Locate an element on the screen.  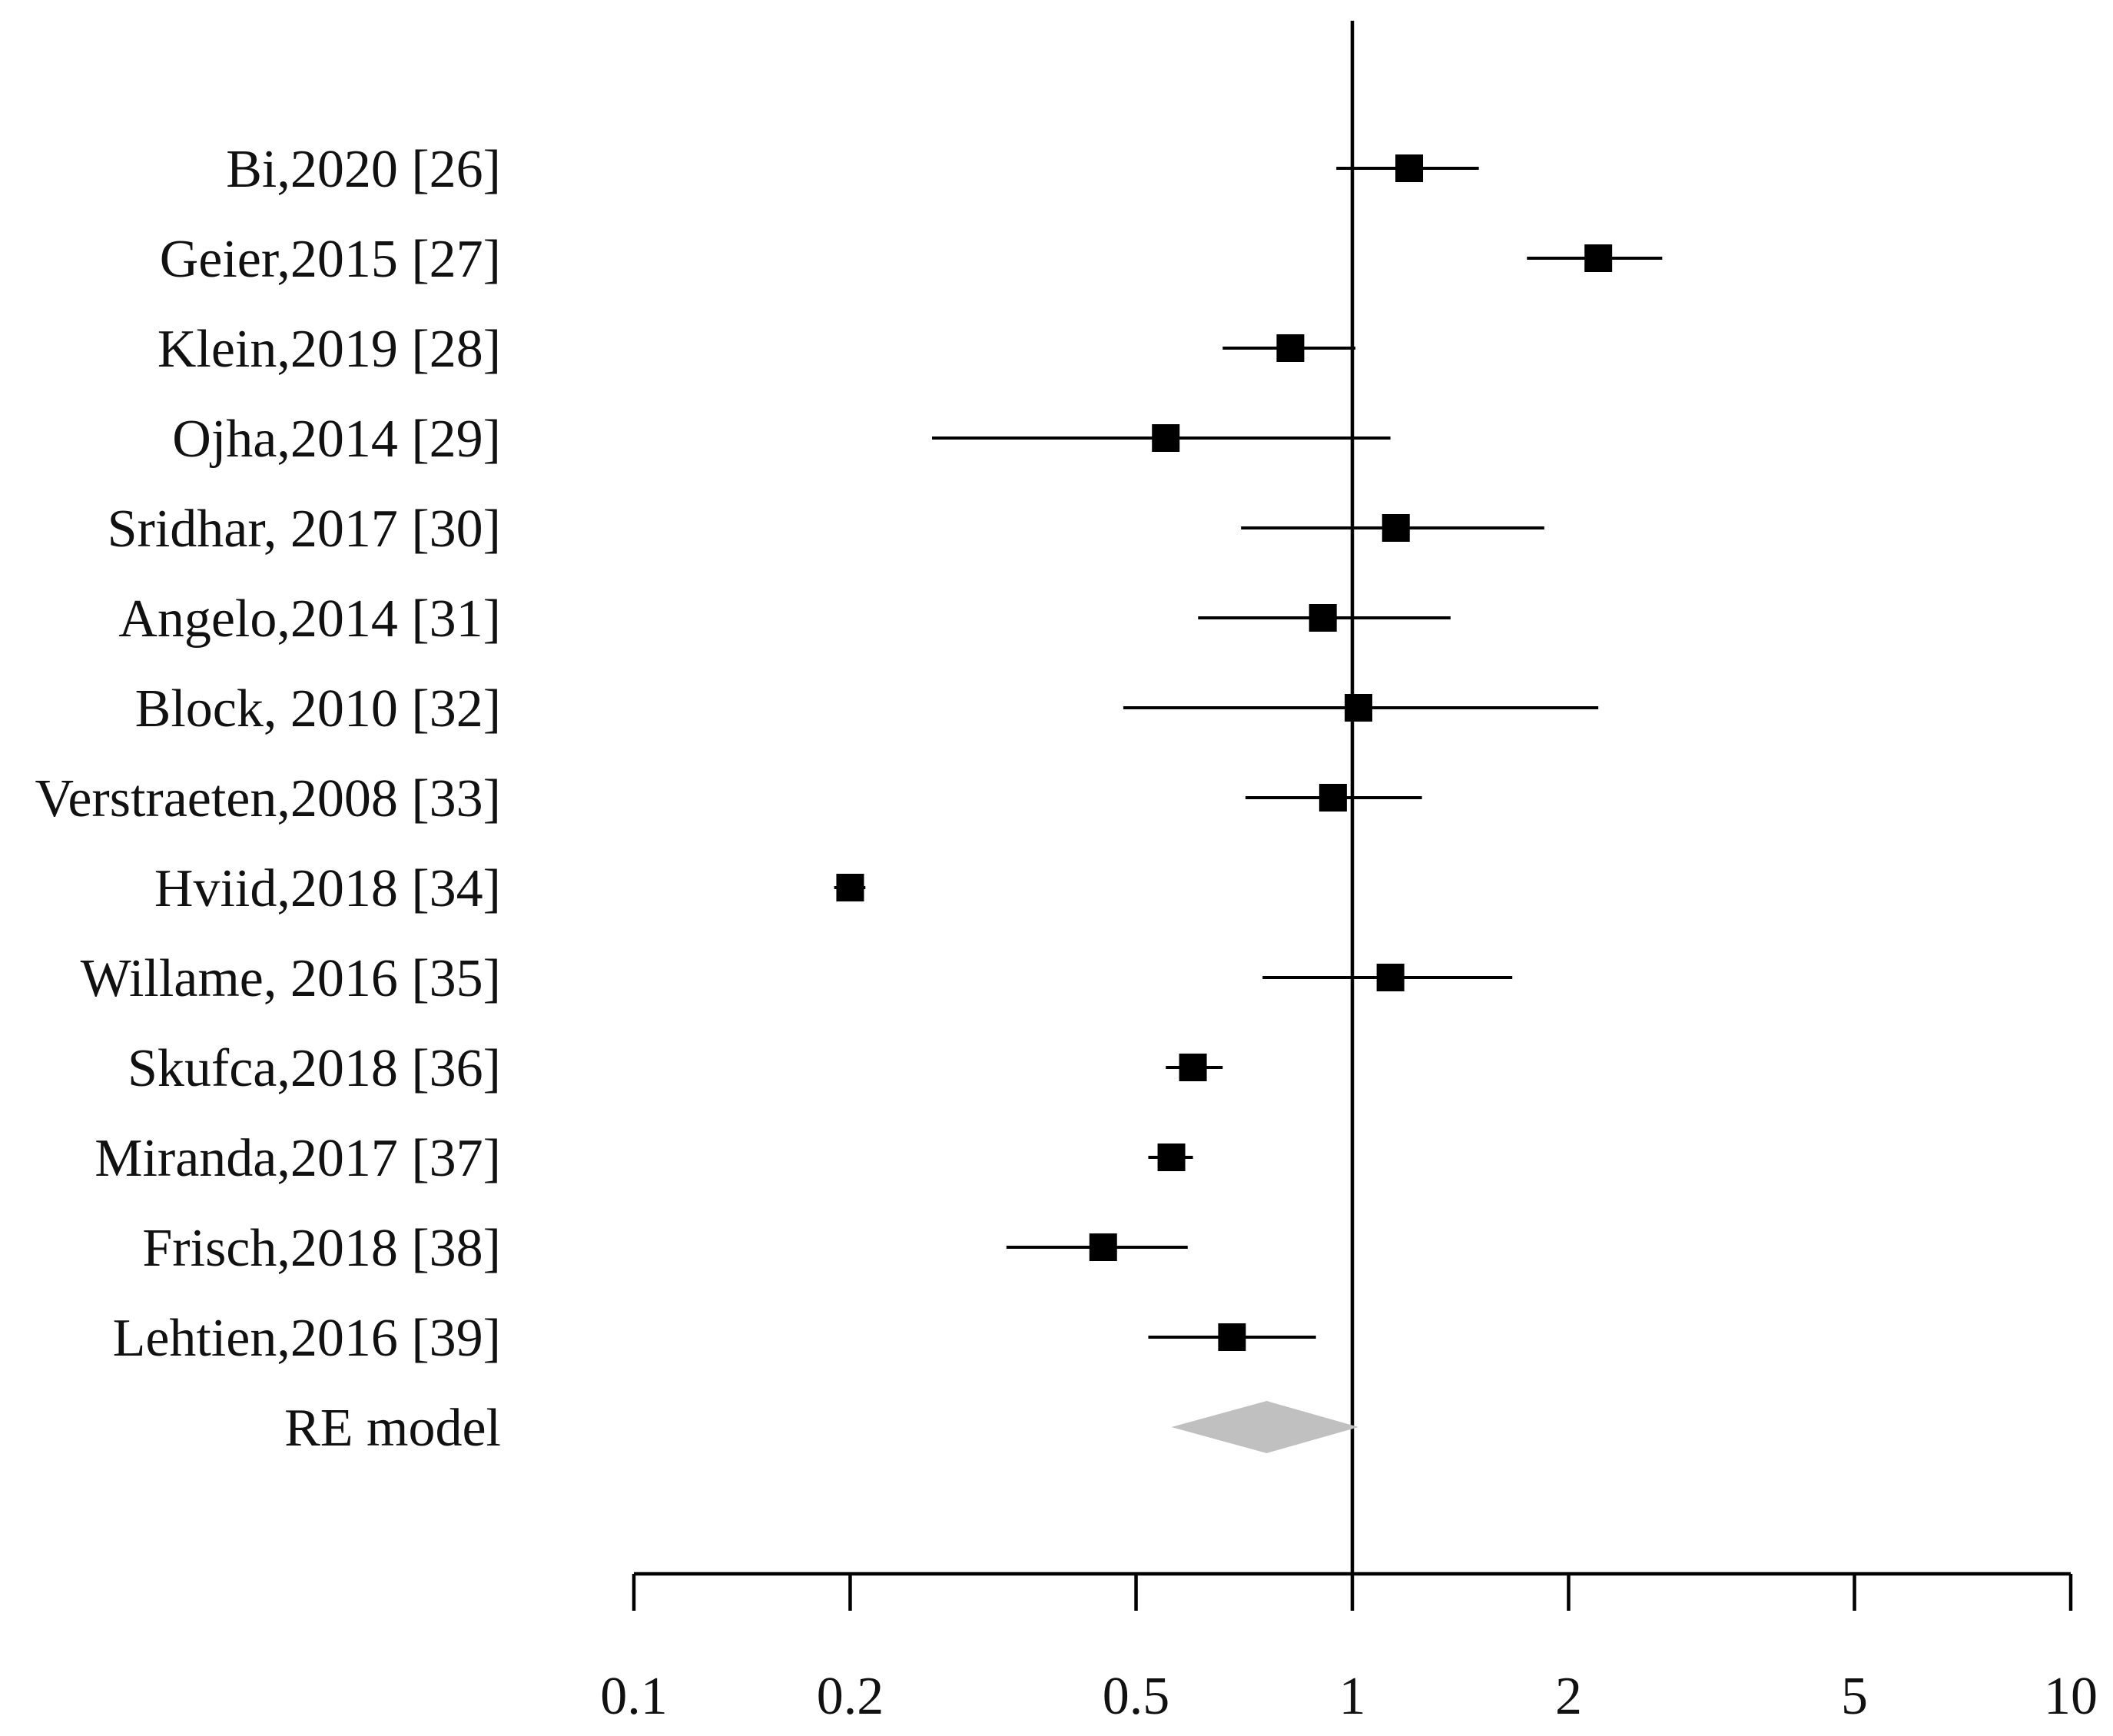
summary-label: RE model is located at coordinates (392, 1428).